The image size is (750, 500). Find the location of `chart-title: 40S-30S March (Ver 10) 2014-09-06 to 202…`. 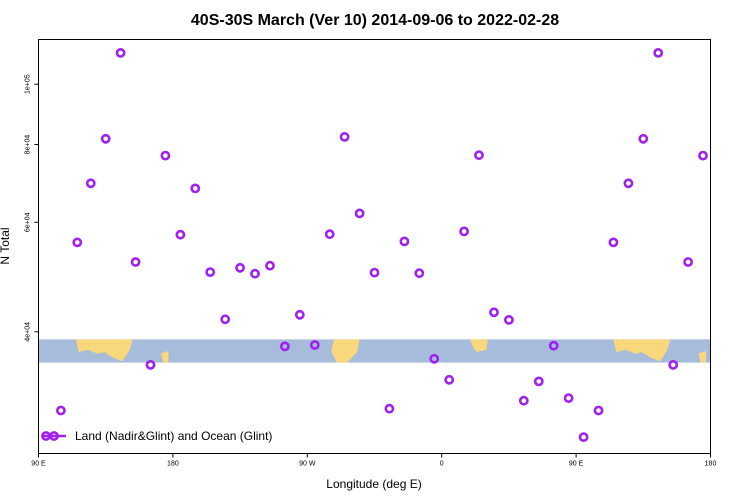

chart-title: 40S-30S March (Ver 10) 2014-09-06 to 202… is located at coordinates (375, 20).